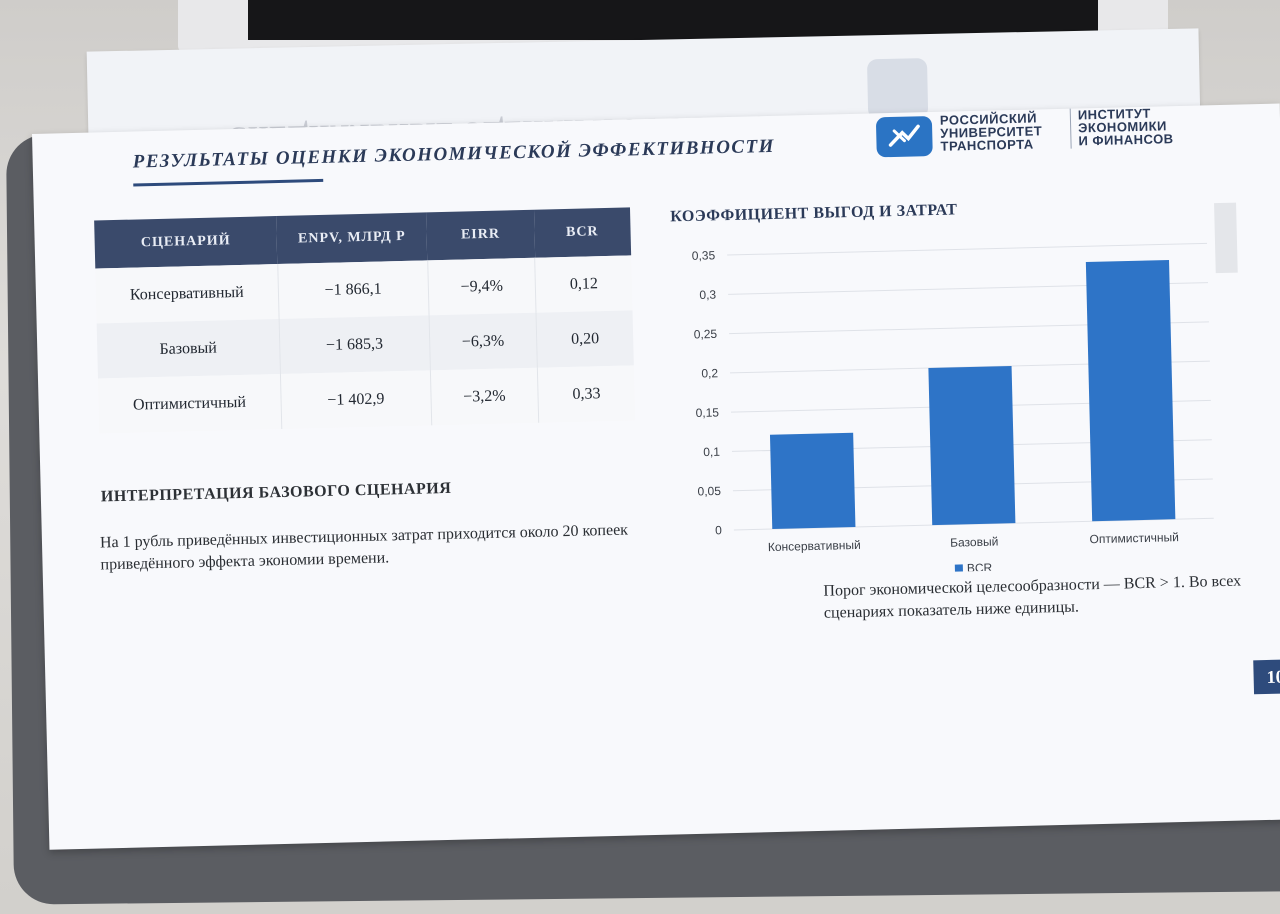  I want to click on legend-label: BCR, so click(980, 568).